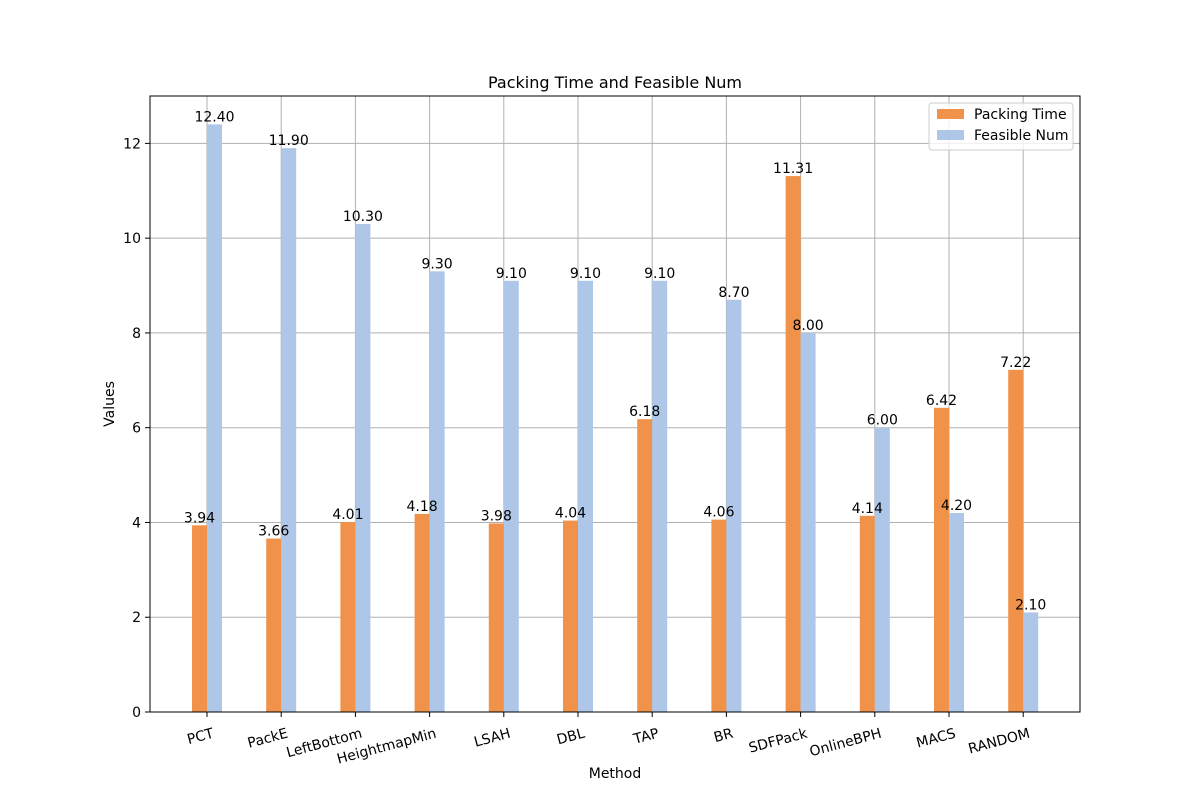  Describe the element at coordinates (496, 516) in the screenshot. I see `data-label-packing-time-lsah: 3.98` at that location.